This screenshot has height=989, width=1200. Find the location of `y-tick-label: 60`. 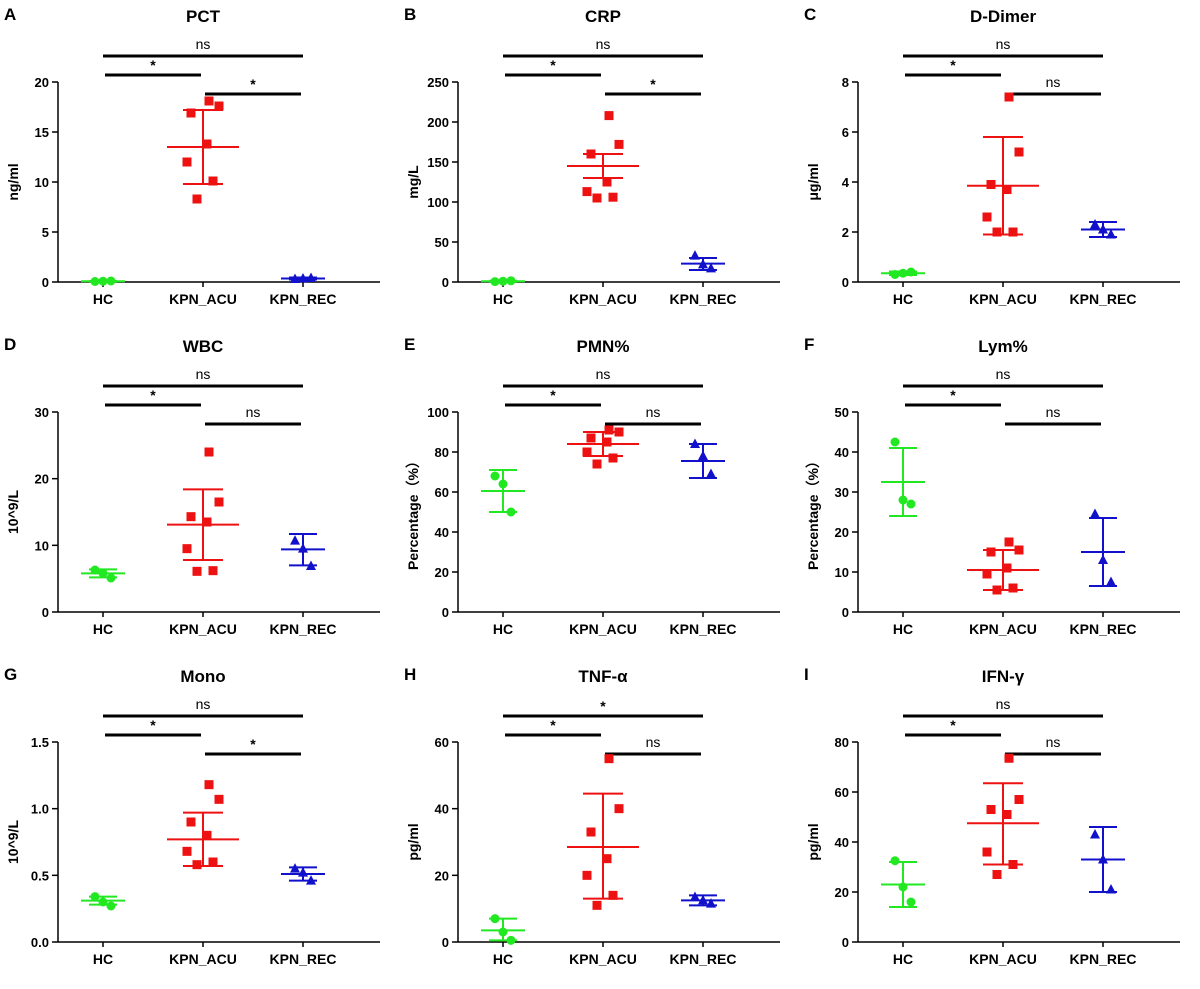

y-tick-label: 60 is located at coordinates (442, 492).